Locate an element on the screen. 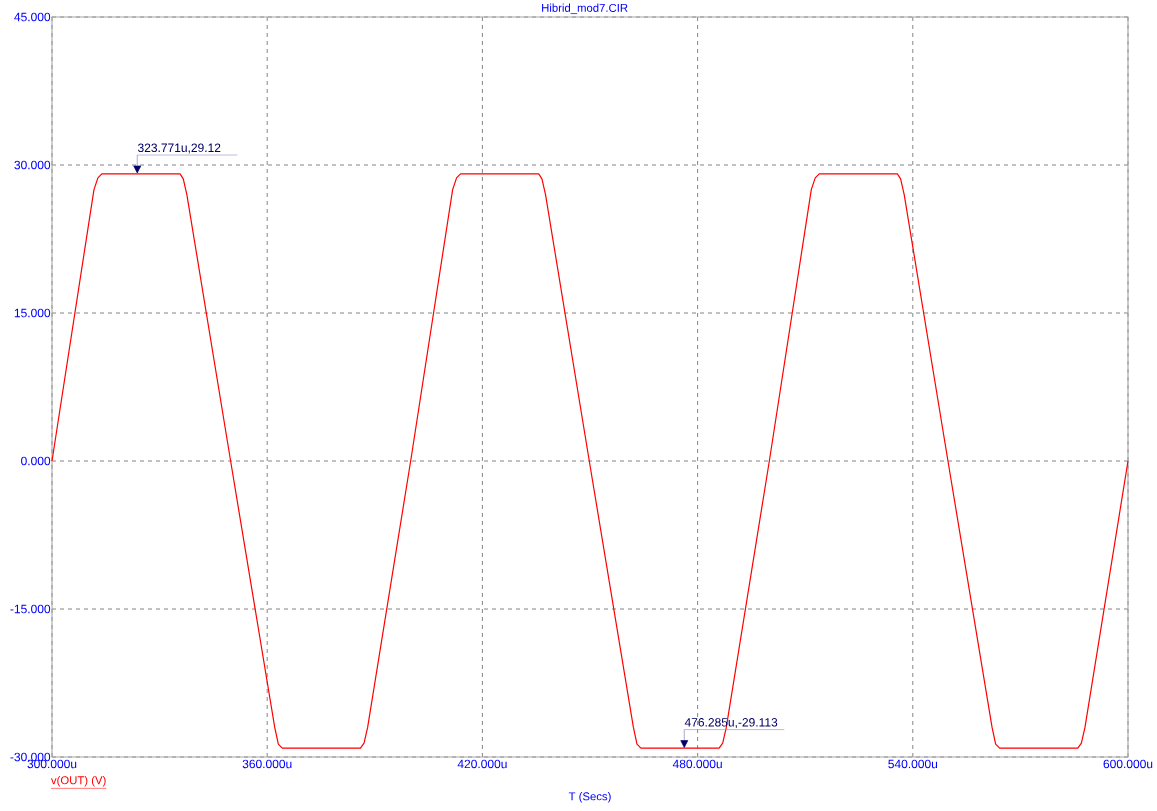 Image resolution: width=1157 pixels, height=811 pixels. x-tick-label: 480.000u is located at coordinates (697, 764).